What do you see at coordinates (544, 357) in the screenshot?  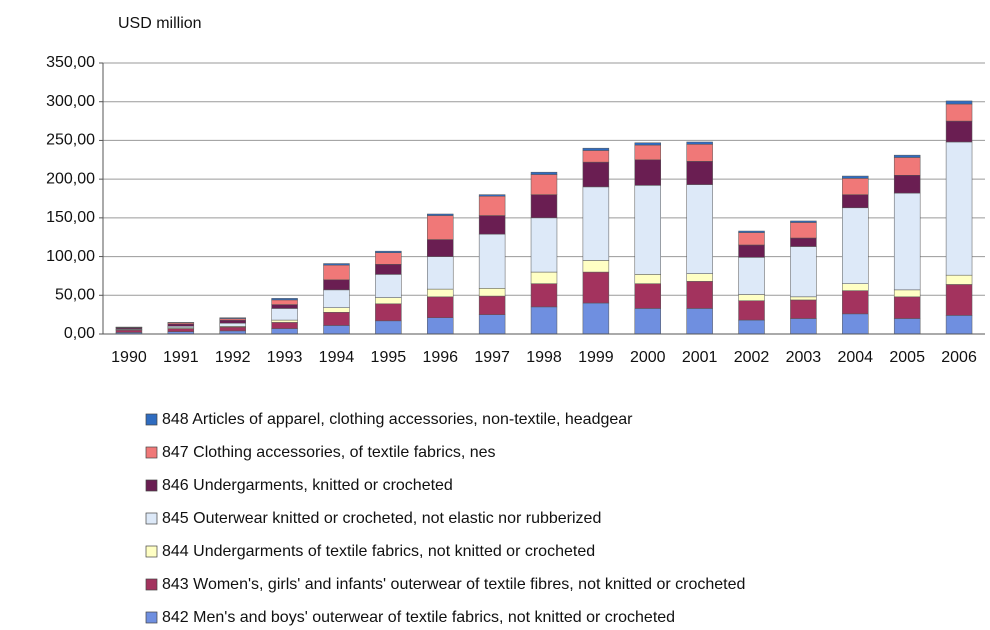 I see `x-tick-label: 1998` at bounding box center [544, 357].